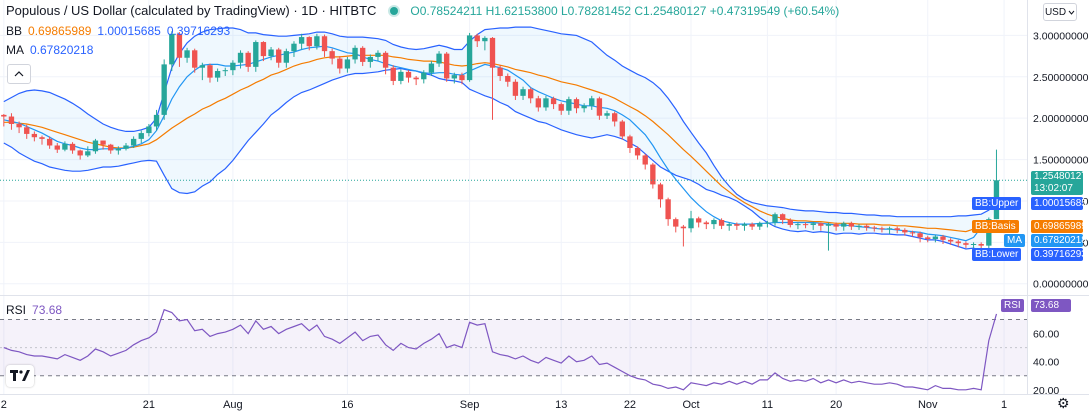 The height and width of the screenshot is (413, 1089). Describe the element at coordinates (394, 10) in the screenshot. I see `market-status-icon` at that location.